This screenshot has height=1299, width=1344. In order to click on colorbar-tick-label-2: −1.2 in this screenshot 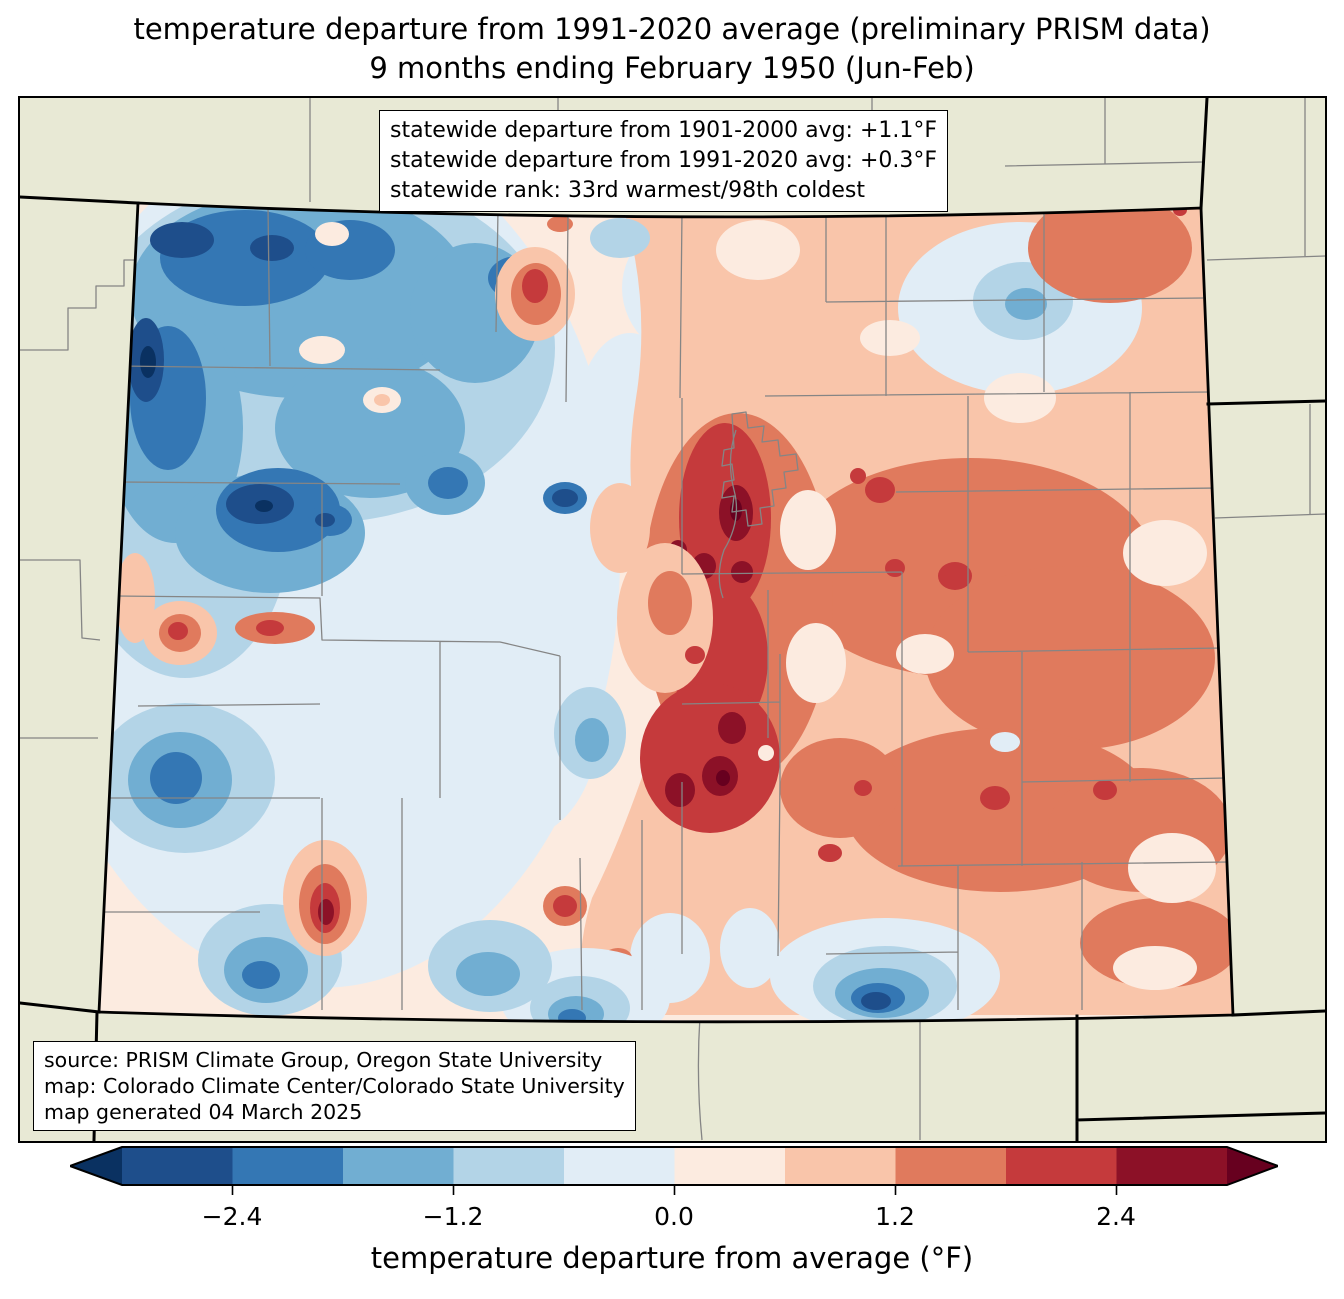, I will do `click(453, 1216)`.